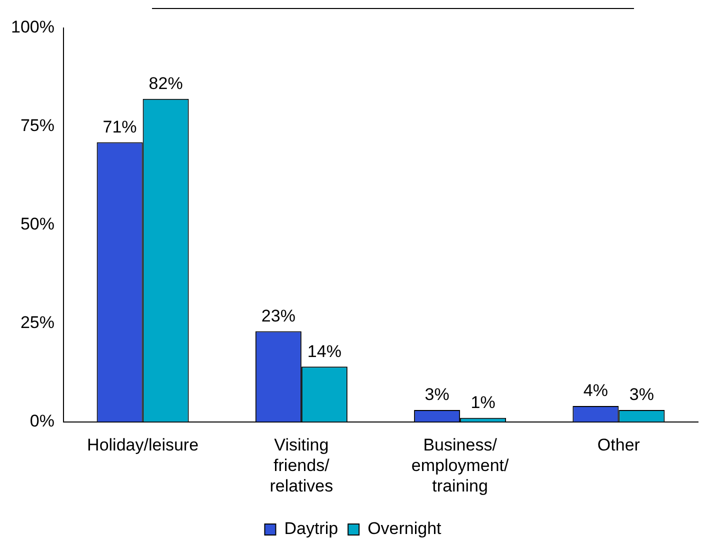 Image resolution: width=714 pixels, height=553 pixels. I want to click on data-label: 82%, so click(165, 84).